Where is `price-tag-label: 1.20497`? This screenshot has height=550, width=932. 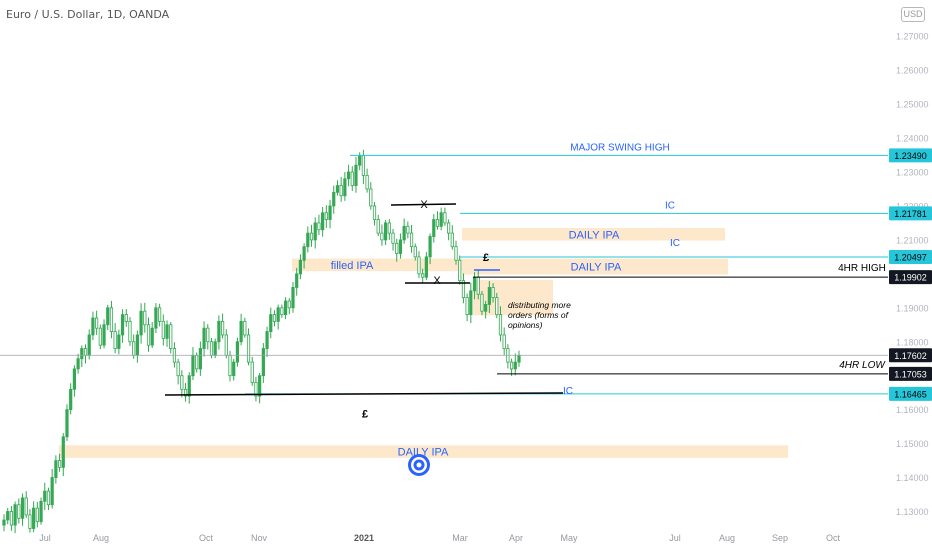 price-tag-label: 1.20497 is located at coordinates (910, 257).